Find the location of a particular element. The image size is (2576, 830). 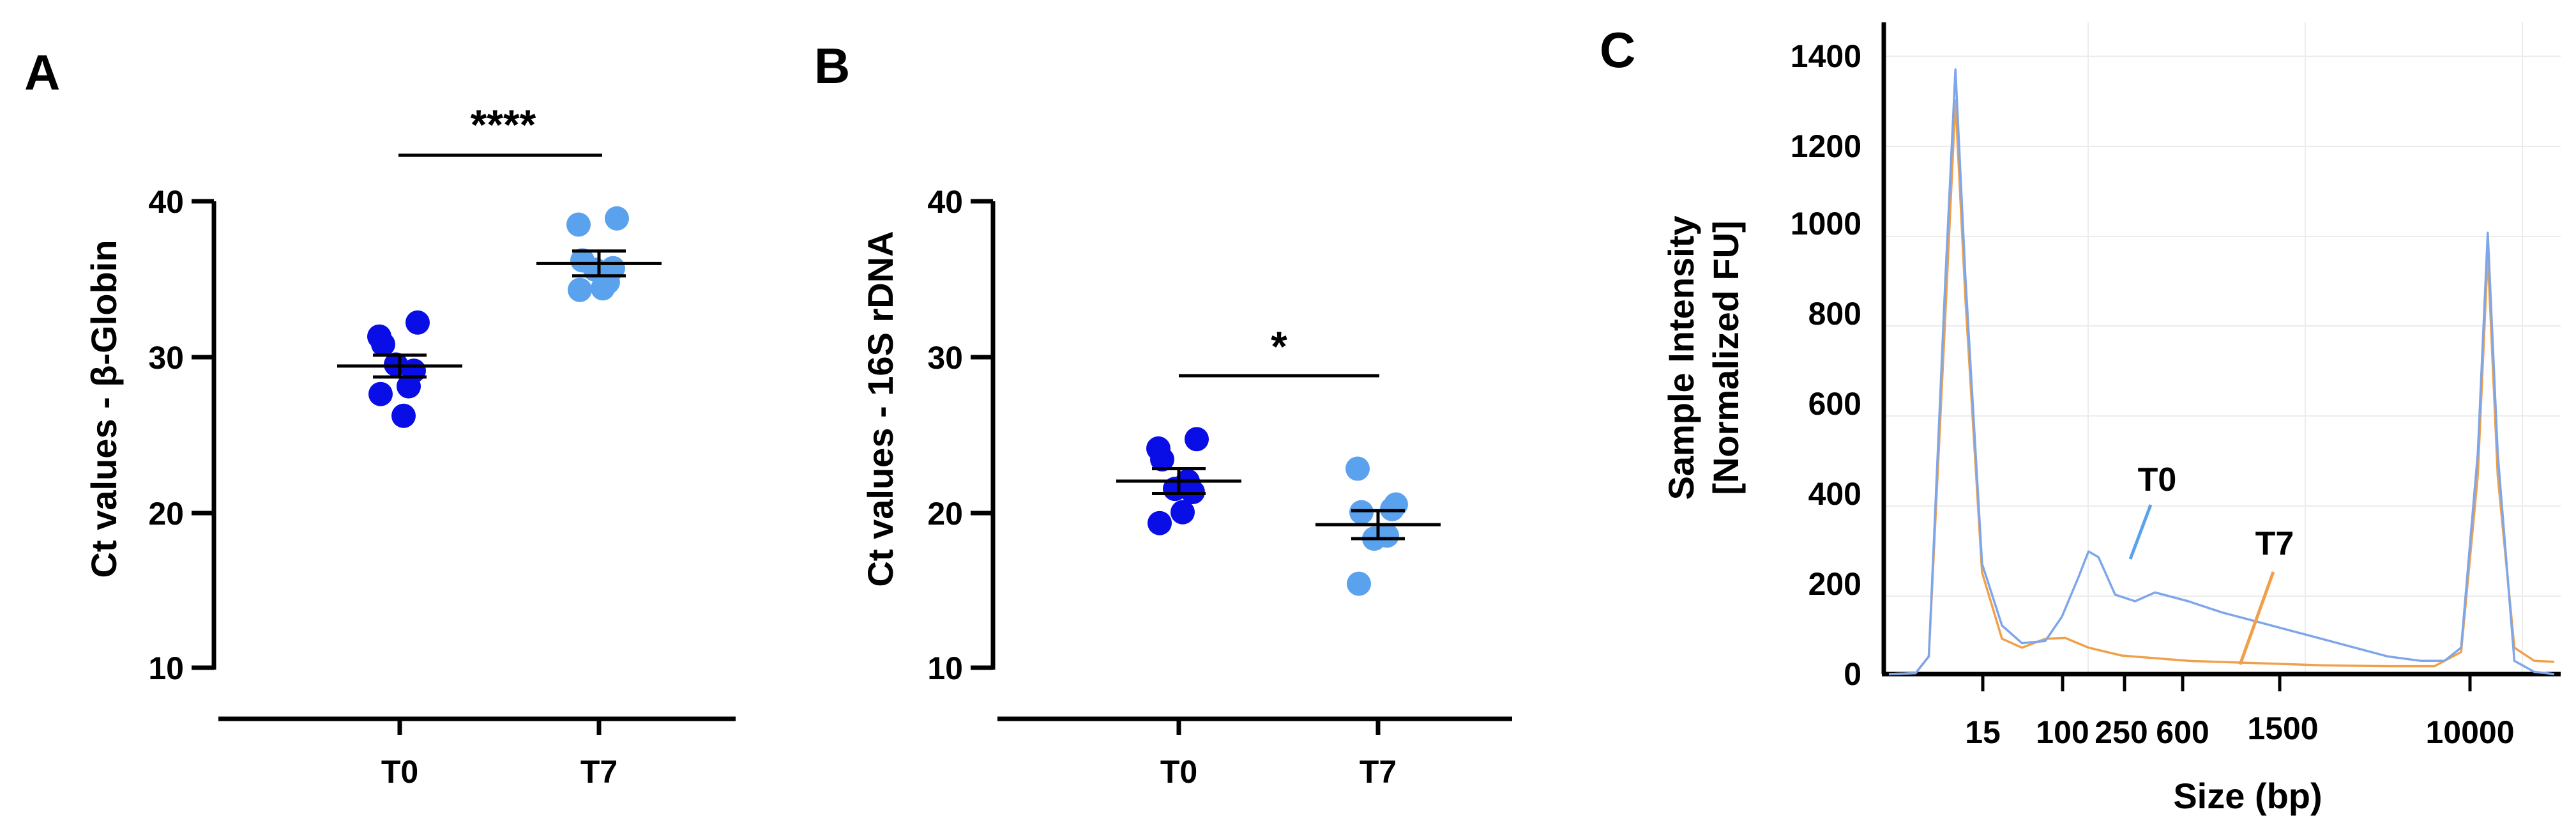

panel-b-xtick-label: T7 is located at coordinates (1379, 772).